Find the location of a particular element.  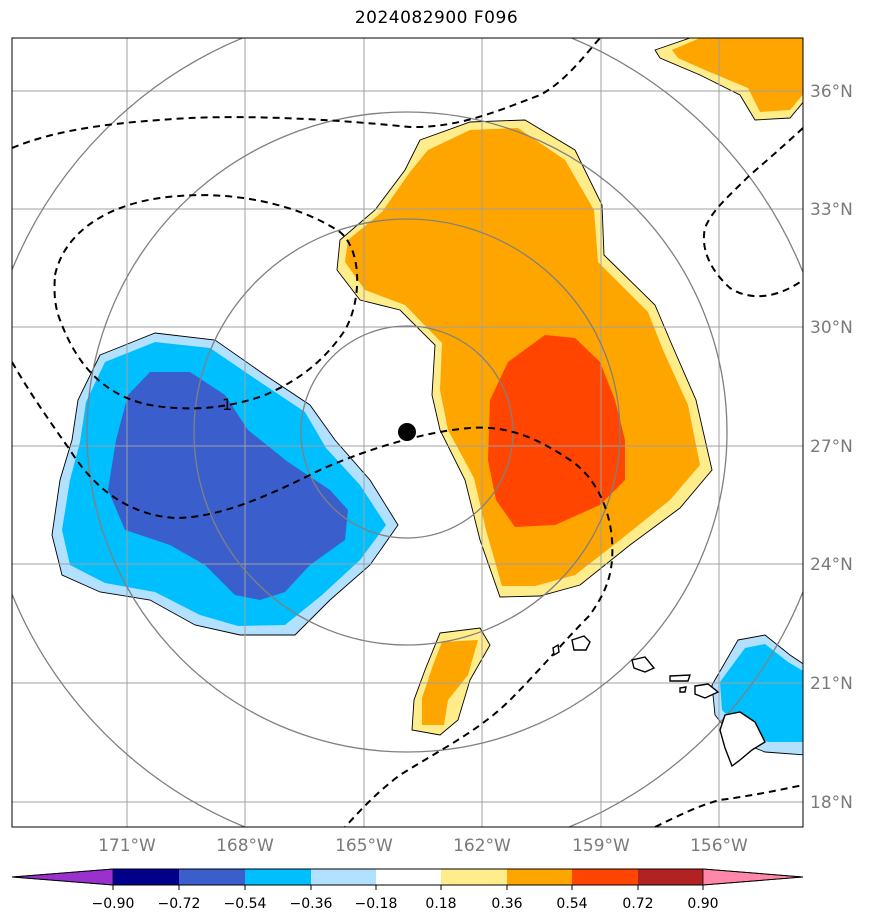

colorbar-tick-label: 0.18 is located at coordinates (440, 904).